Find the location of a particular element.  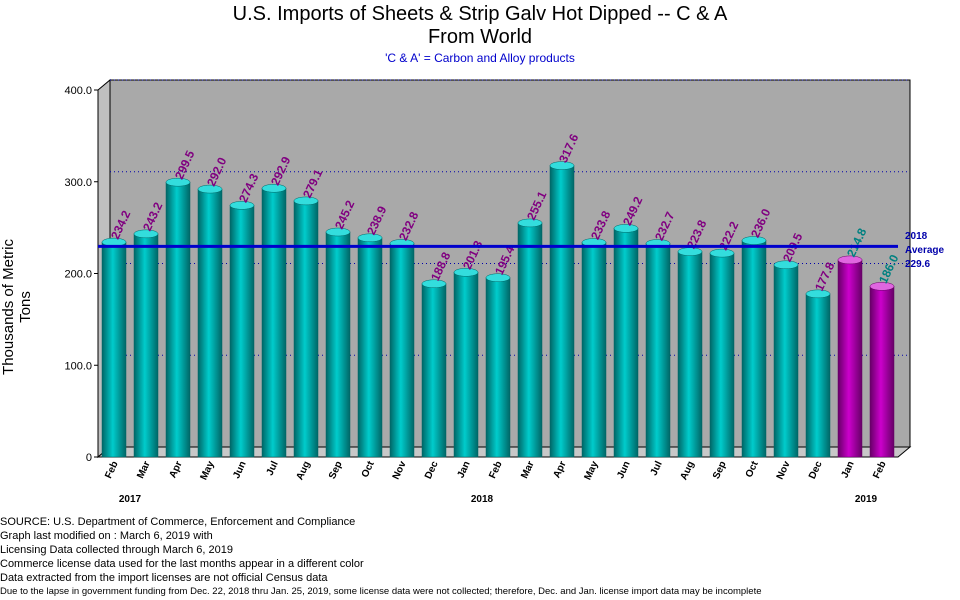

x-tick-label: Jun is located at coordinates (623, 470).